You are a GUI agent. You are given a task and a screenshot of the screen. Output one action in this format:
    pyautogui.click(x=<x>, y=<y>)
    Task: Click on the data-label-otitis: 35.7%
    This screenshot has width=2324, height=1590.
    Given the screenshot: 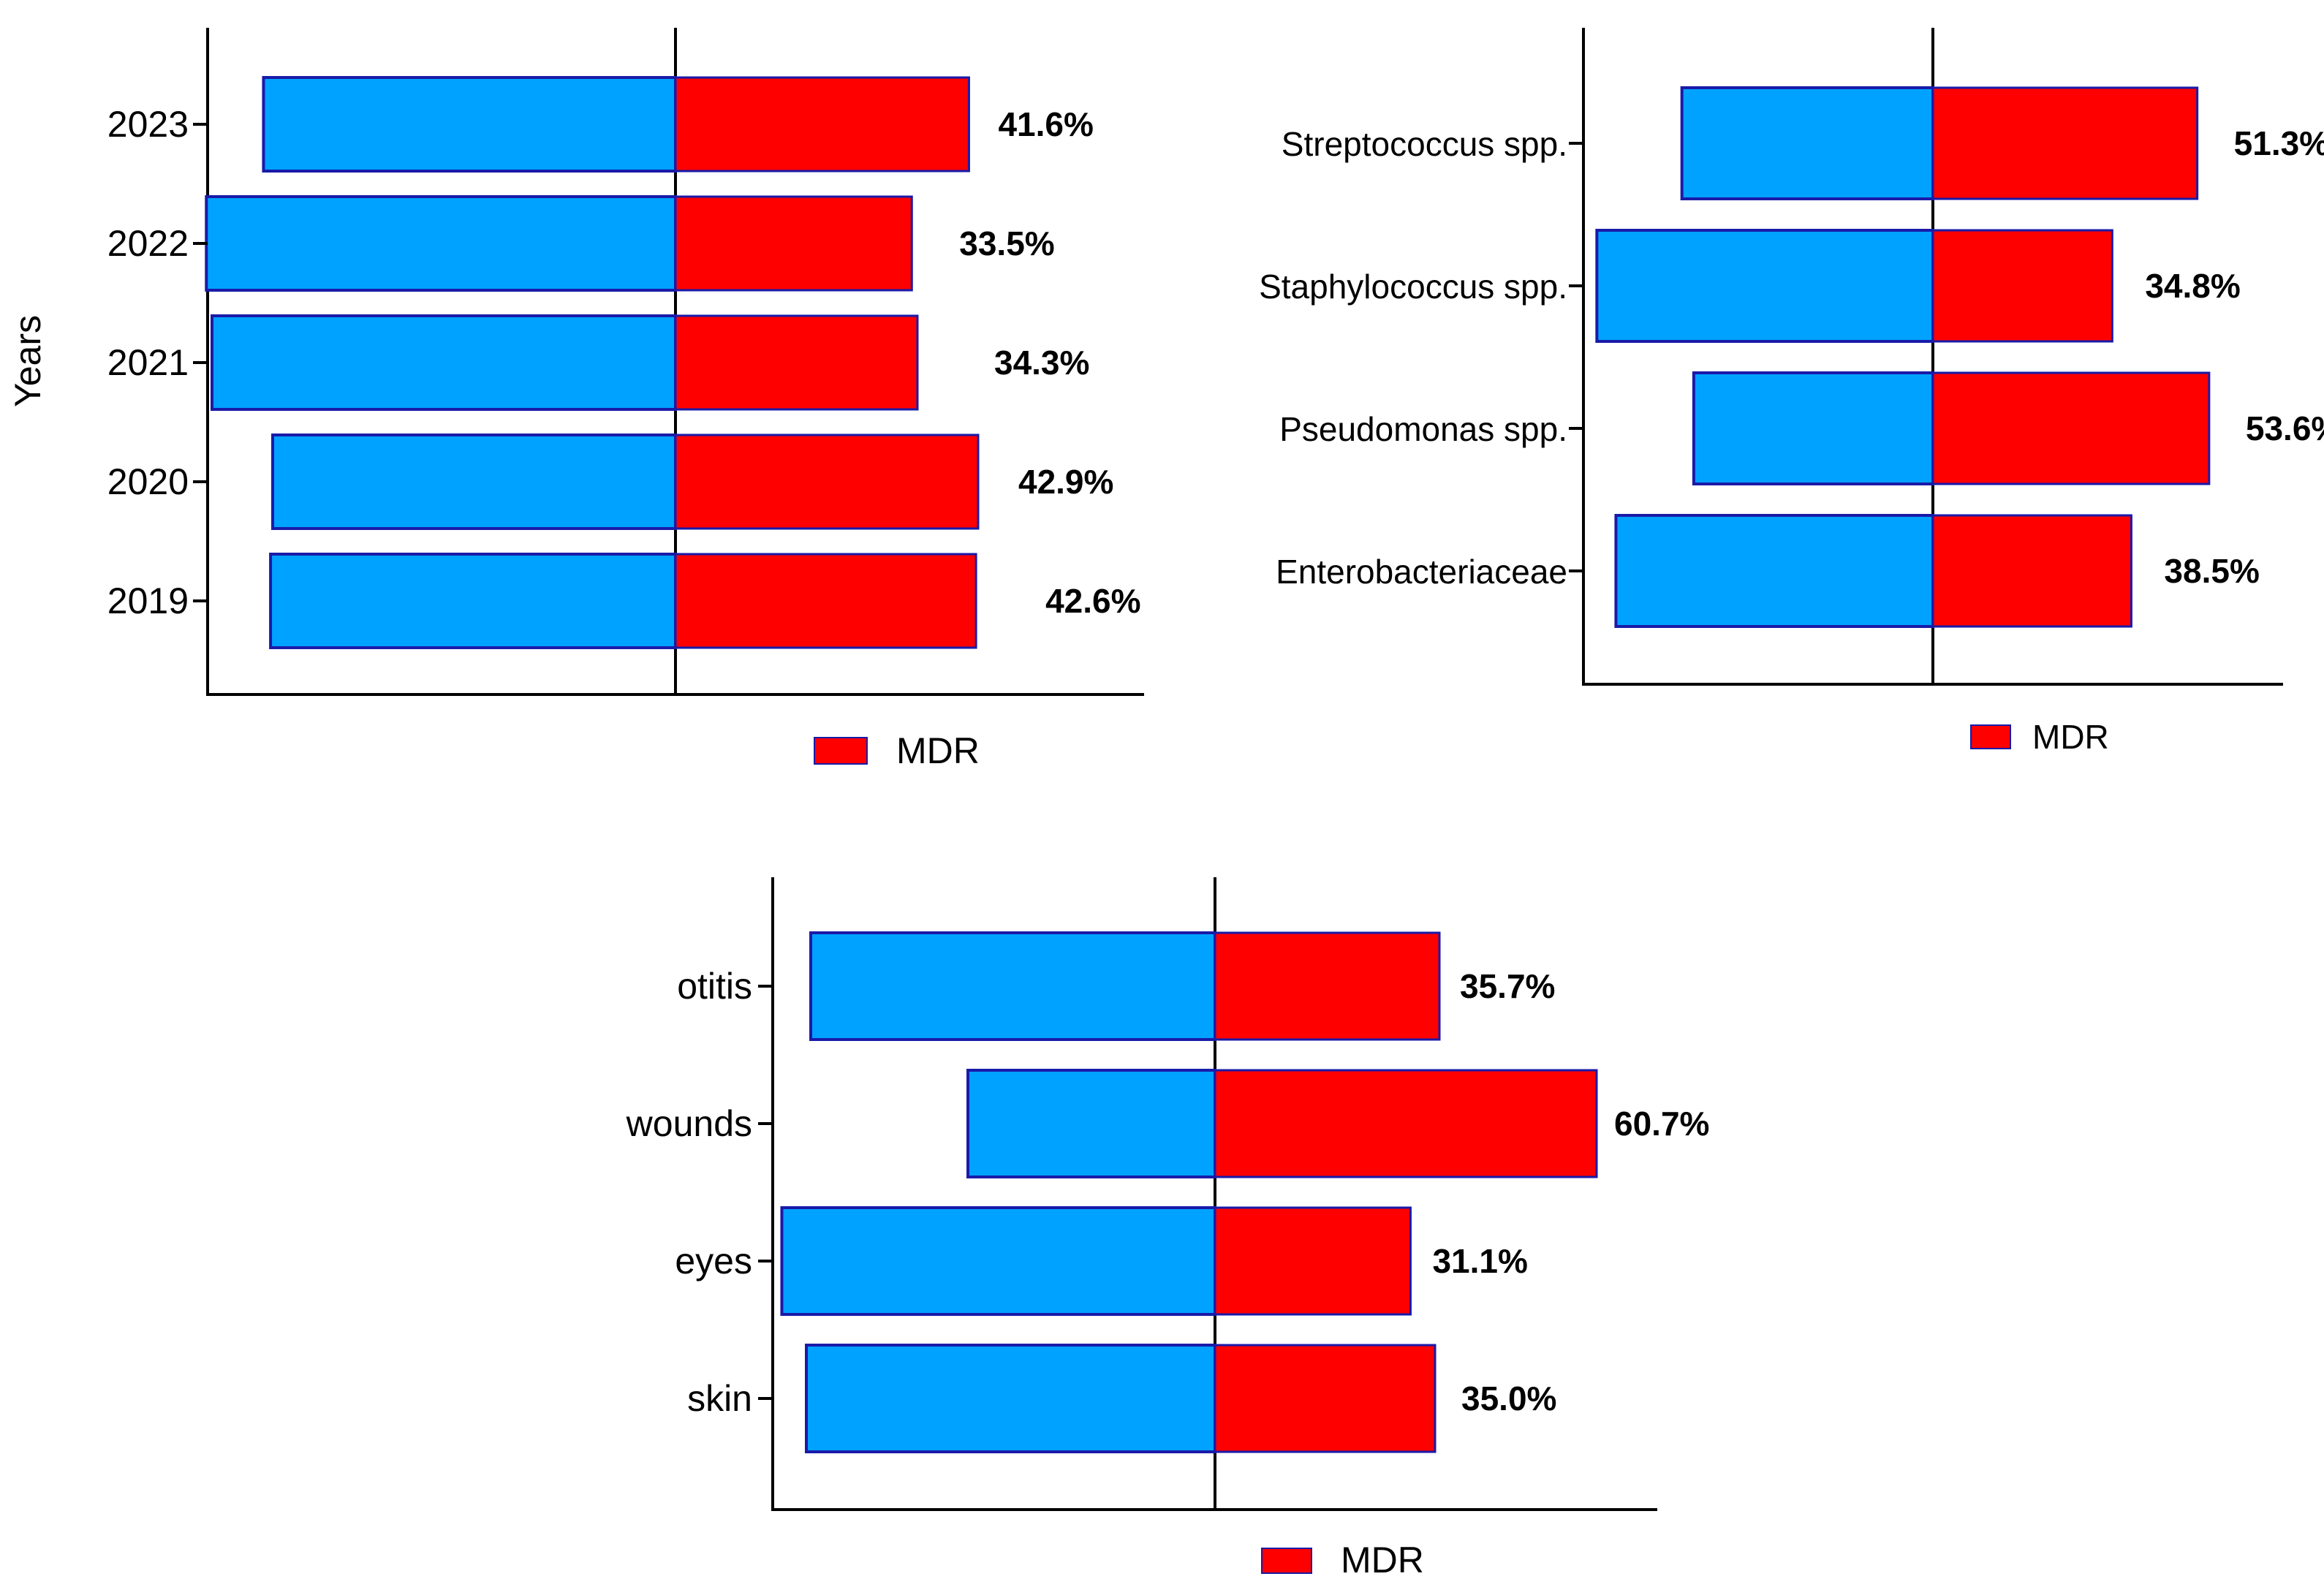 What is the action you would take?
    pyautogui.click(x=1507, y=986)
    